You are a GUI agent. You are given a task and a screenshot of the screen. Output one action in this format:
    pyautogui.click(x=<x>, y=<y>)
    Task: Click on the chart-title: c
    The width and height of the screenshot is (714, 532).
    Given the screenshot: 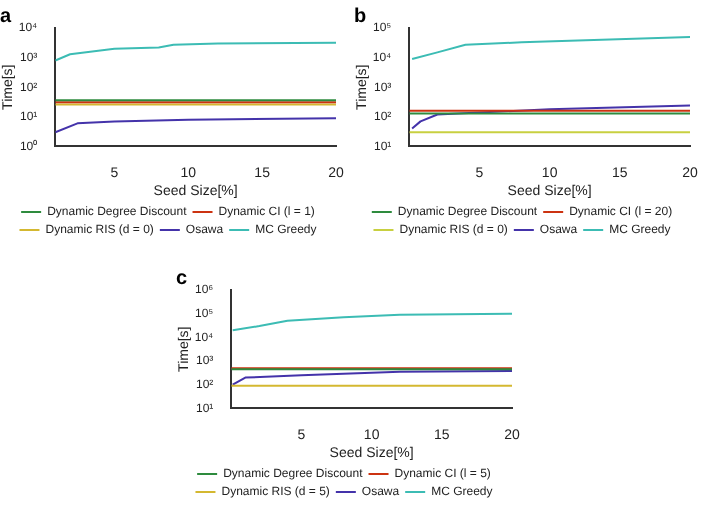 What is the action you would take?
    pyautogui.click(x=182, y=278)
    